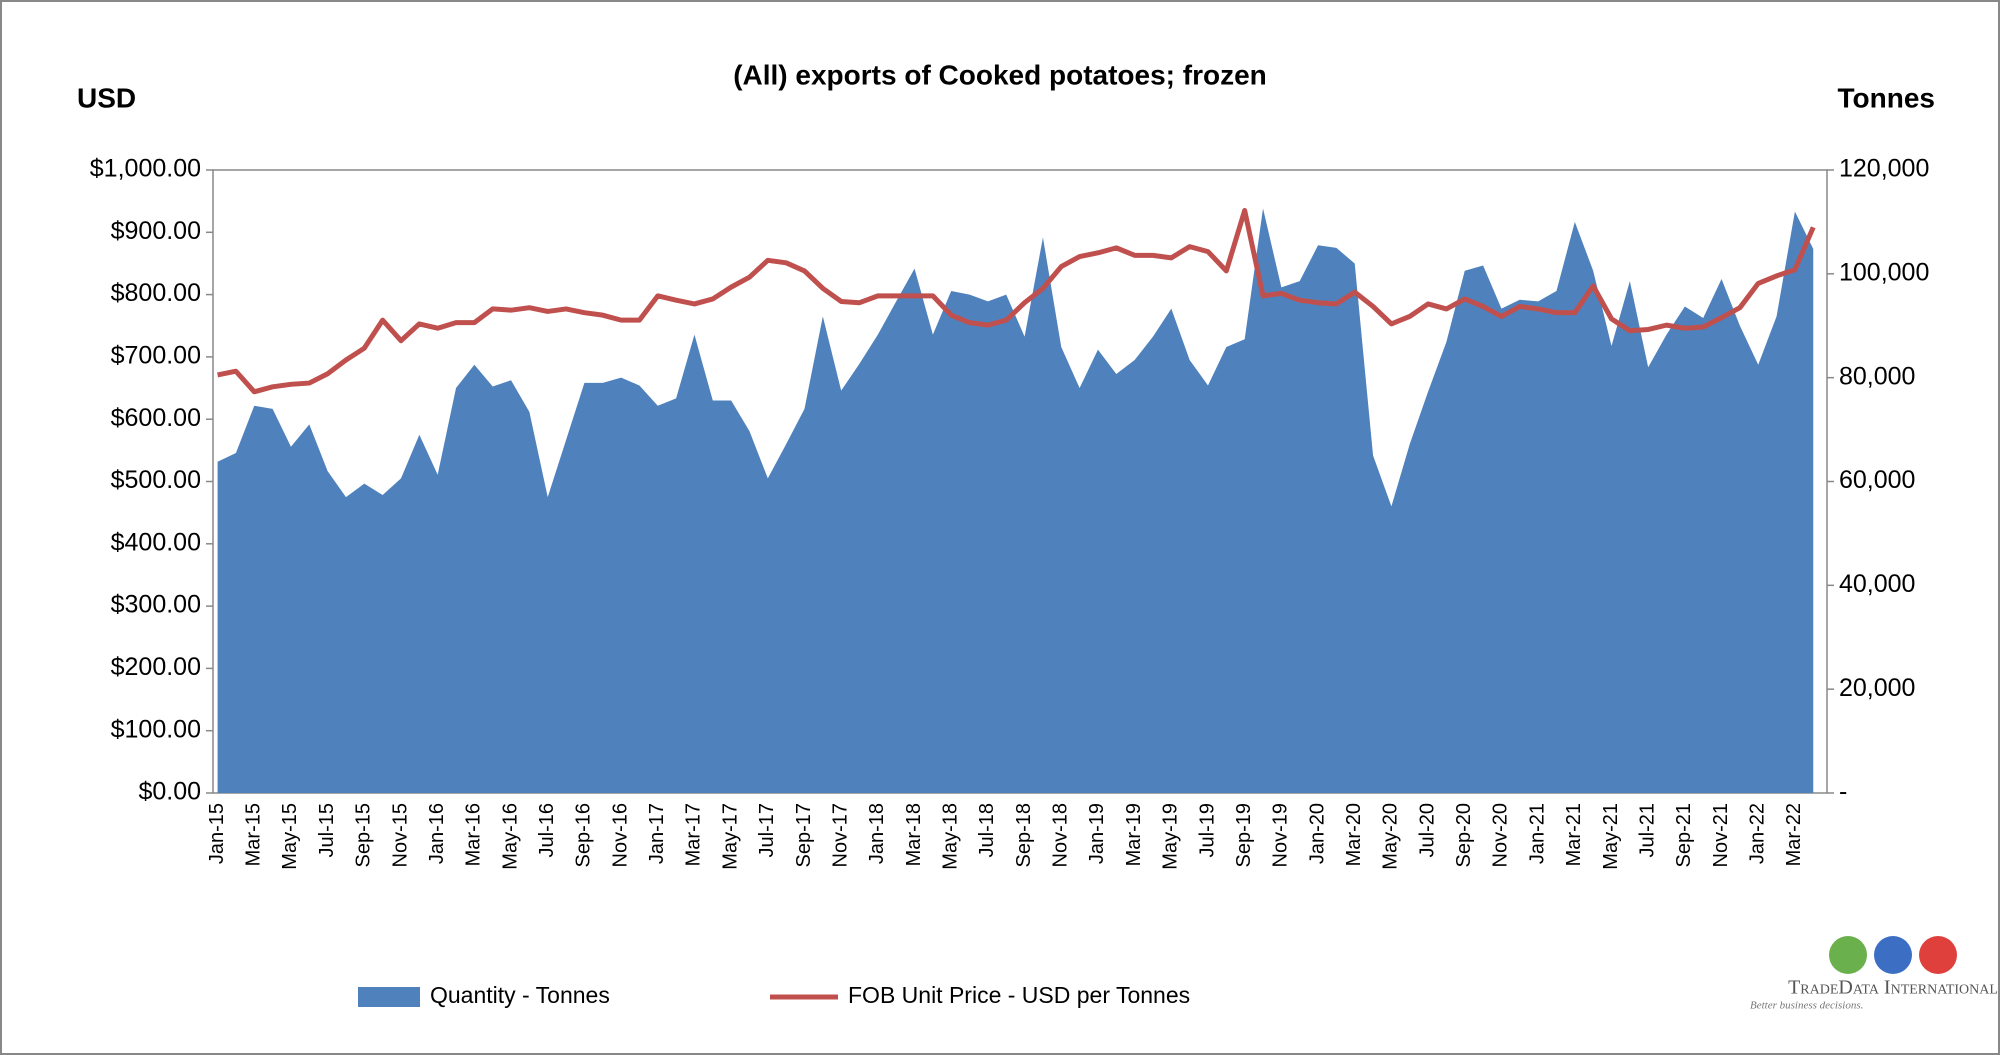  Describe the element at coordinates (156, 542) in the screenshot. I see `y-tick-label: $400.00` at that location.